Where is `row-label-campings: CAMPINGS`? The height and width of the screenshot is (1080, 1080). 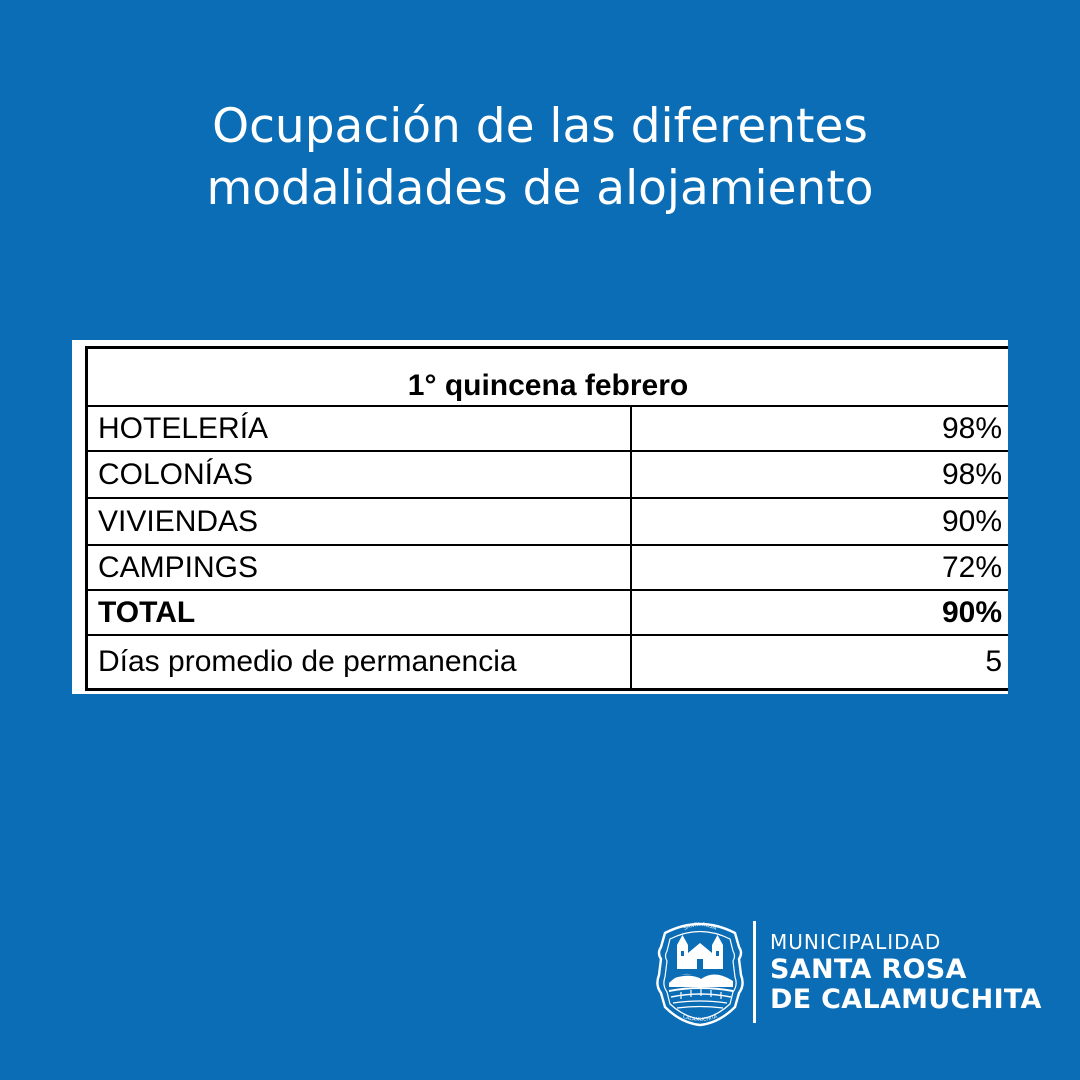 row-label-campings: CAMPINGS is located at coordinates (358, 567).